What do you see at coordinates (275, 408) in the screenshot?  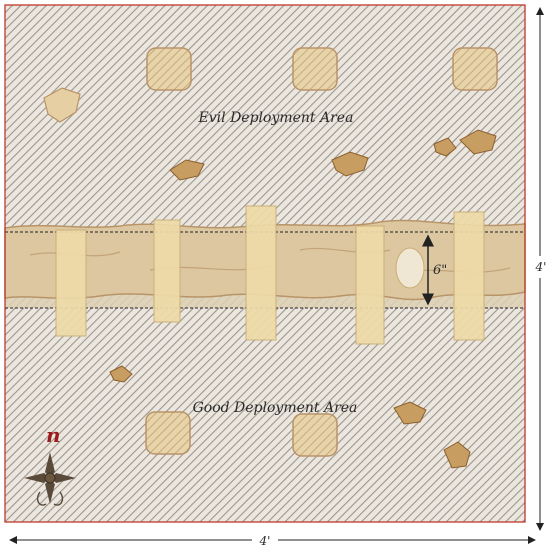 I see `good-deployment-label: Good Deployment Area` at bounding box center [275, 408].